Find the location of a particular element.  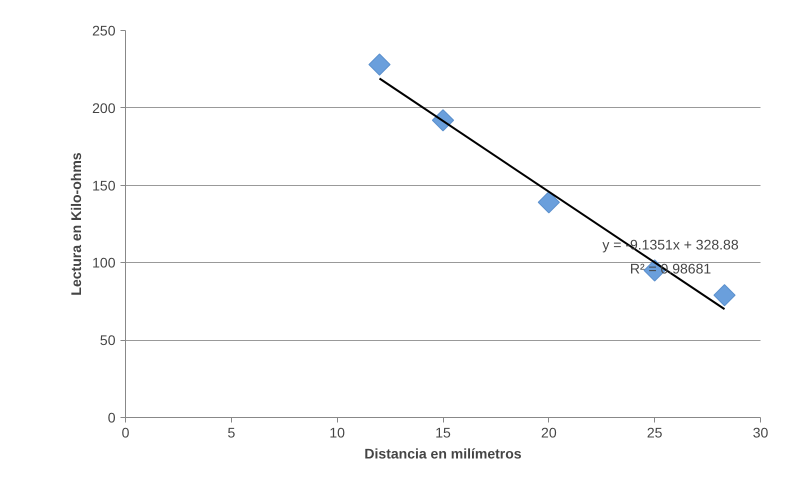

x-tick-label: 20 is located at coordinates (549, 432).